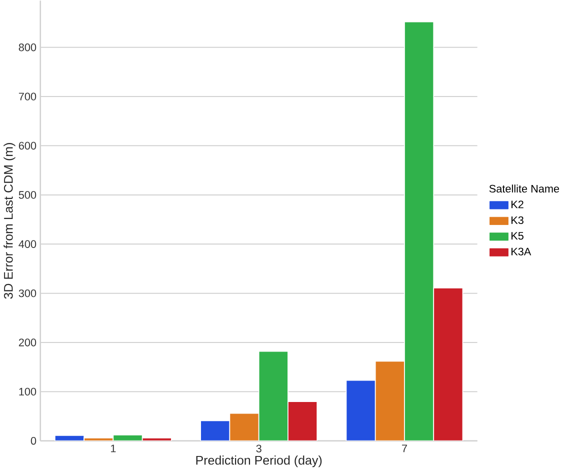 The height and width of the screenshot is (471, 565). What do you see at coordinates (27, 342) in the screenshot?
I see `y-tick-label: 200` at bounding box center [27, 342].